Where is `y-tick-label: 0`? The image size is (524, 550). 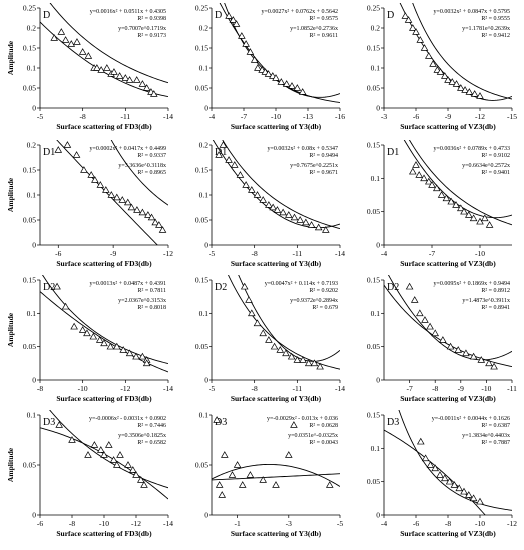
y-tick-label: 0 is located at coordinates (34, 515).